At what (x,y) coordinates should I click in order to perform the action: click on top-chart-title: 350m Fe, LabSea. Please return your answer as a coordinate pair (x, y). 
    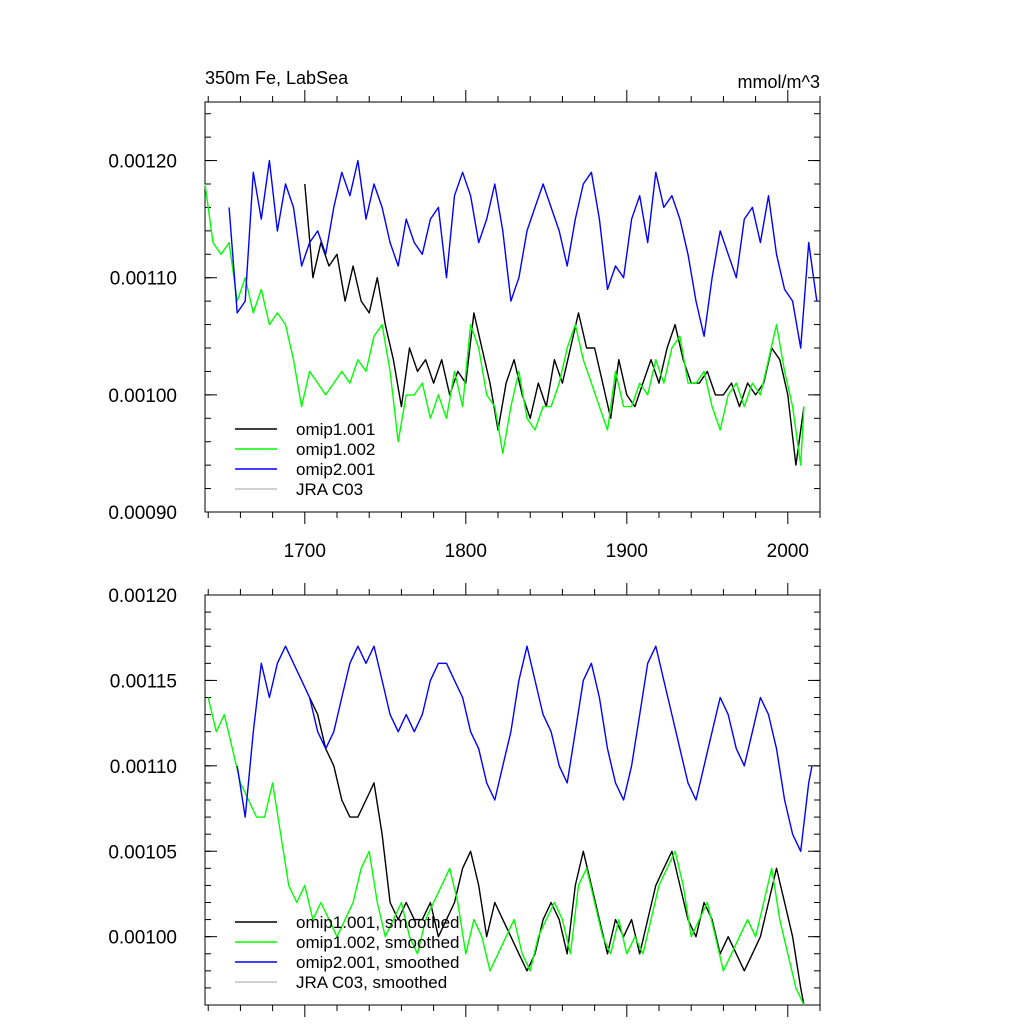
    Looking at the image, I should click on (277, 78).